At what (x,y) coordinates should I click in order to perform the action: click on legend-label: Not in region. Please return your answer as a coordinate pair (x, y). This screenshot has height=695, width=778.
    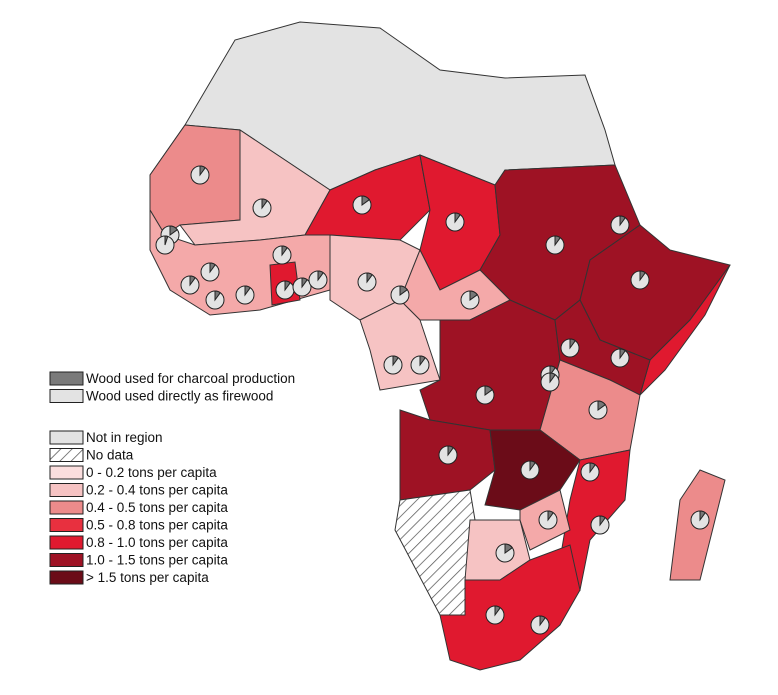
    Looking at the image, I should click on (124, 437).